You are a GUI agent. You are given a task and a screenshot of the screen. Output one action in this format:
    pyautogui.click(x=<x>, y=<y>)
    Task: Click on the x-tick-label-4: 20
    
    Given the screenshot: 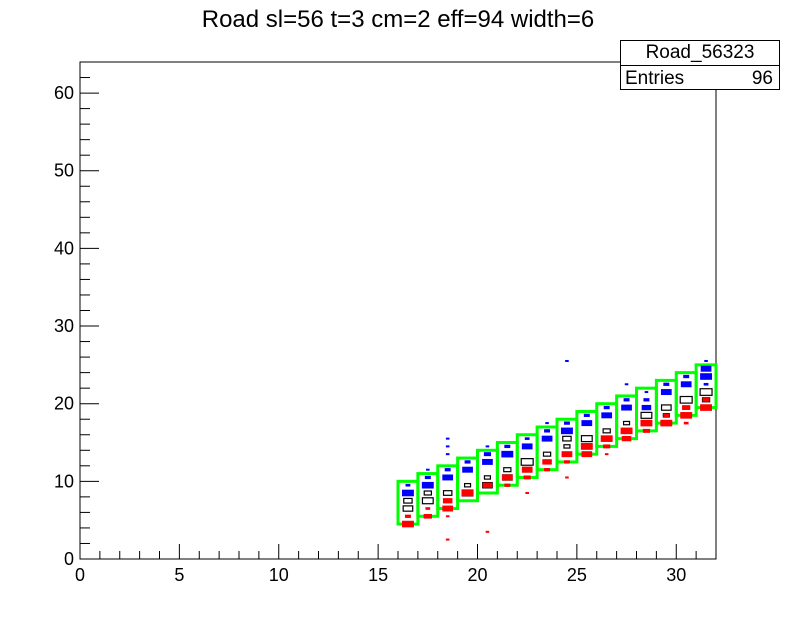 What is the action you would take?
    pyautogui.click(x=477, y=575)
    